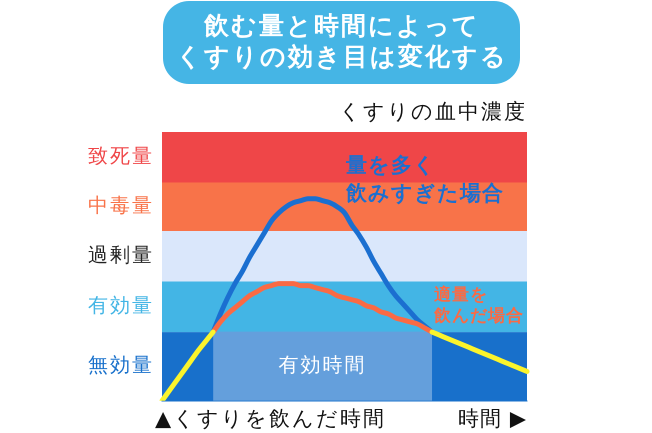  I want to click on text: ▲くすりを飲んだ時間, so click(270, 418).